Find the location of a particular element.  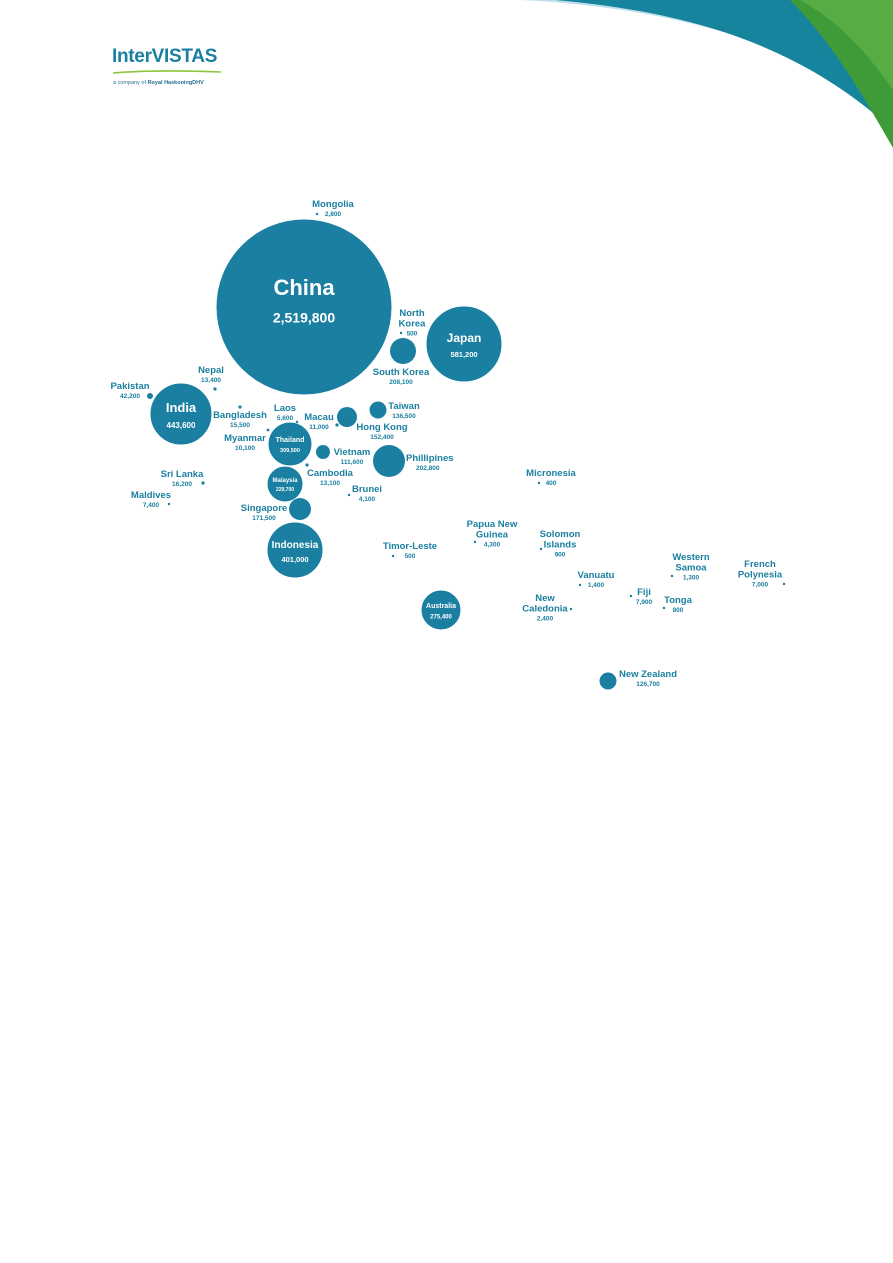

bubble-label-mongolia: Mongolia is located at coordinates (333, 204).